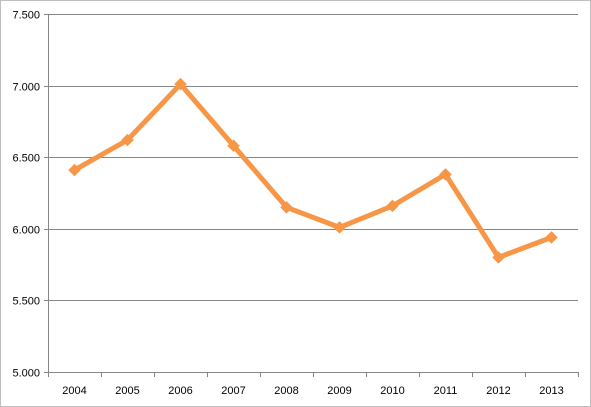  I want to click on x-tick-label: 2005, so click(127, 391).